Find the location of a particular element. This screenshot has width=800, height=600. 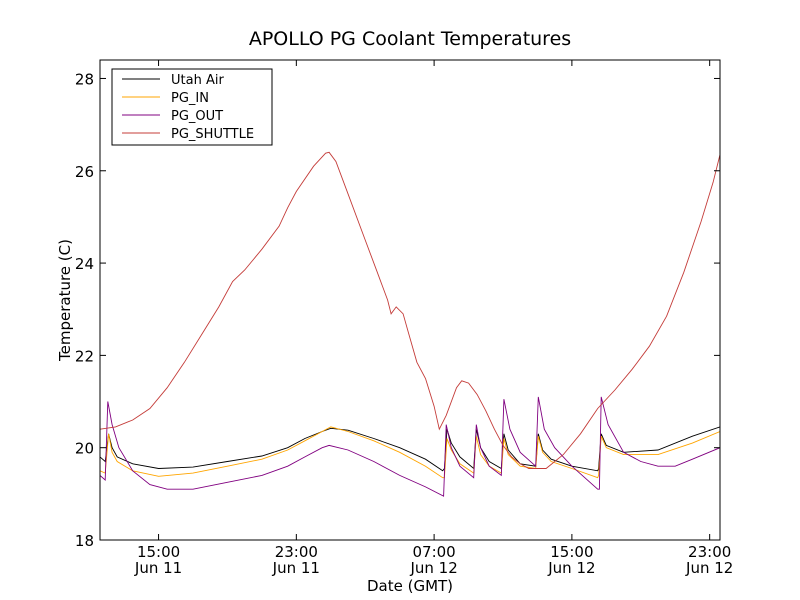

legend-label: PG_SHUTTLE is located at coordinates (212, 134).